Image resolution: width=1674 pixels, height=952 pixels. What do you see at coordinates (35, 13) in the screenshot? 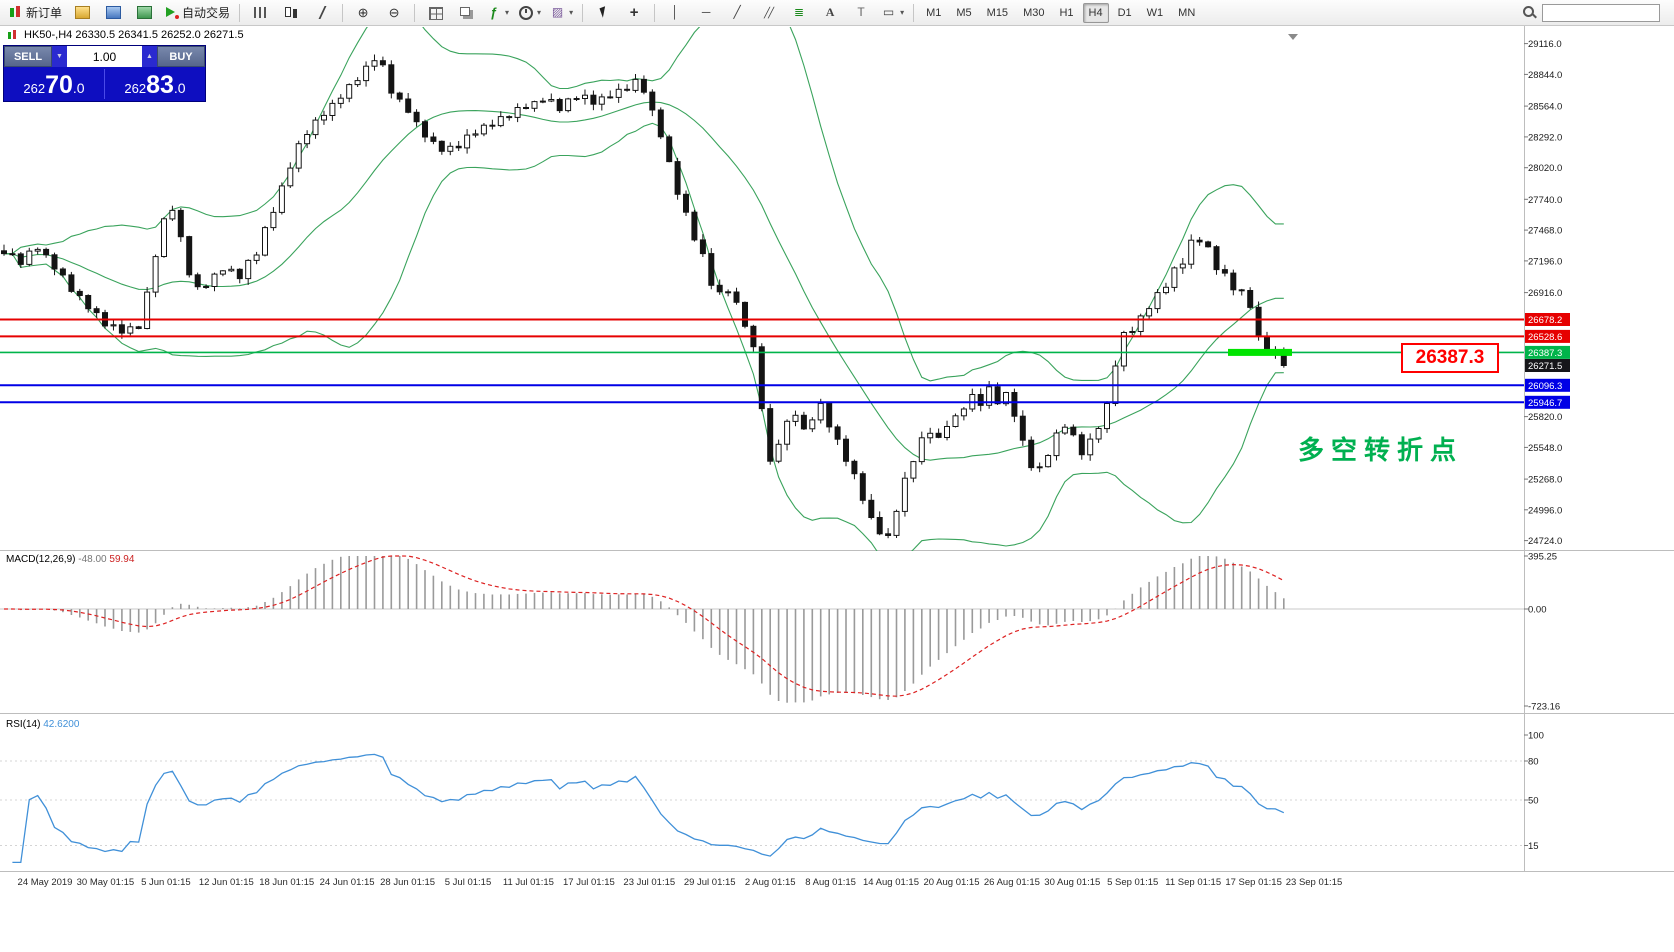
I see `new-order-button: 新订单` at bounding box center [35, 13].